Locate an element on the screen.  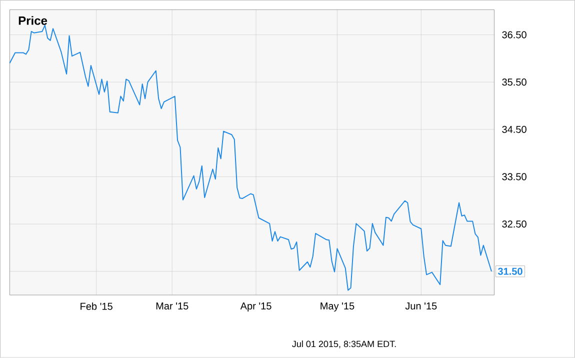
y-tick-label: 35.50 is located at coordinates (514, 82).